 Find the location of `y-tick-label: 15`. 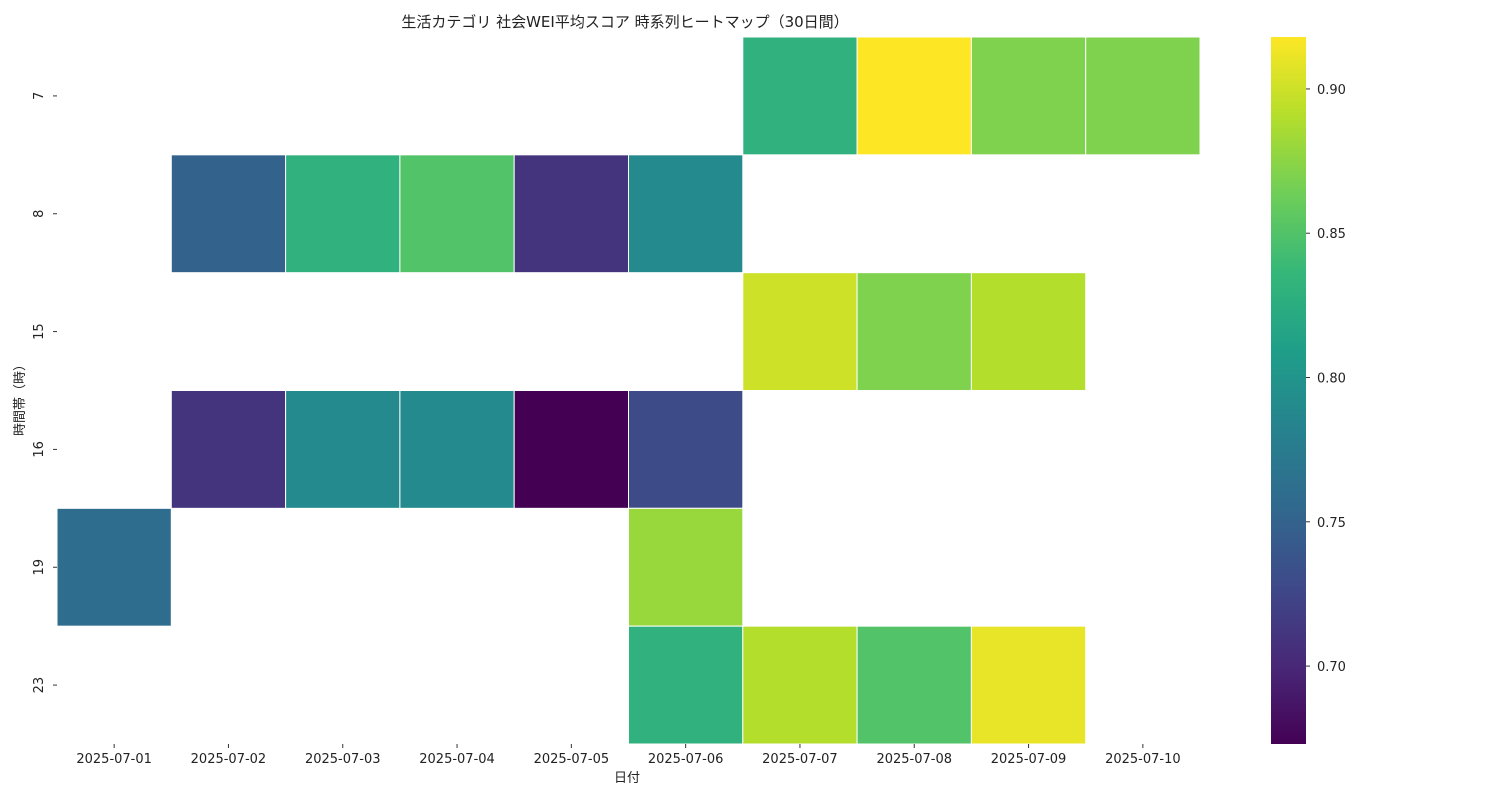

y-tick-label: 15 is located at coordinates (39, 331).